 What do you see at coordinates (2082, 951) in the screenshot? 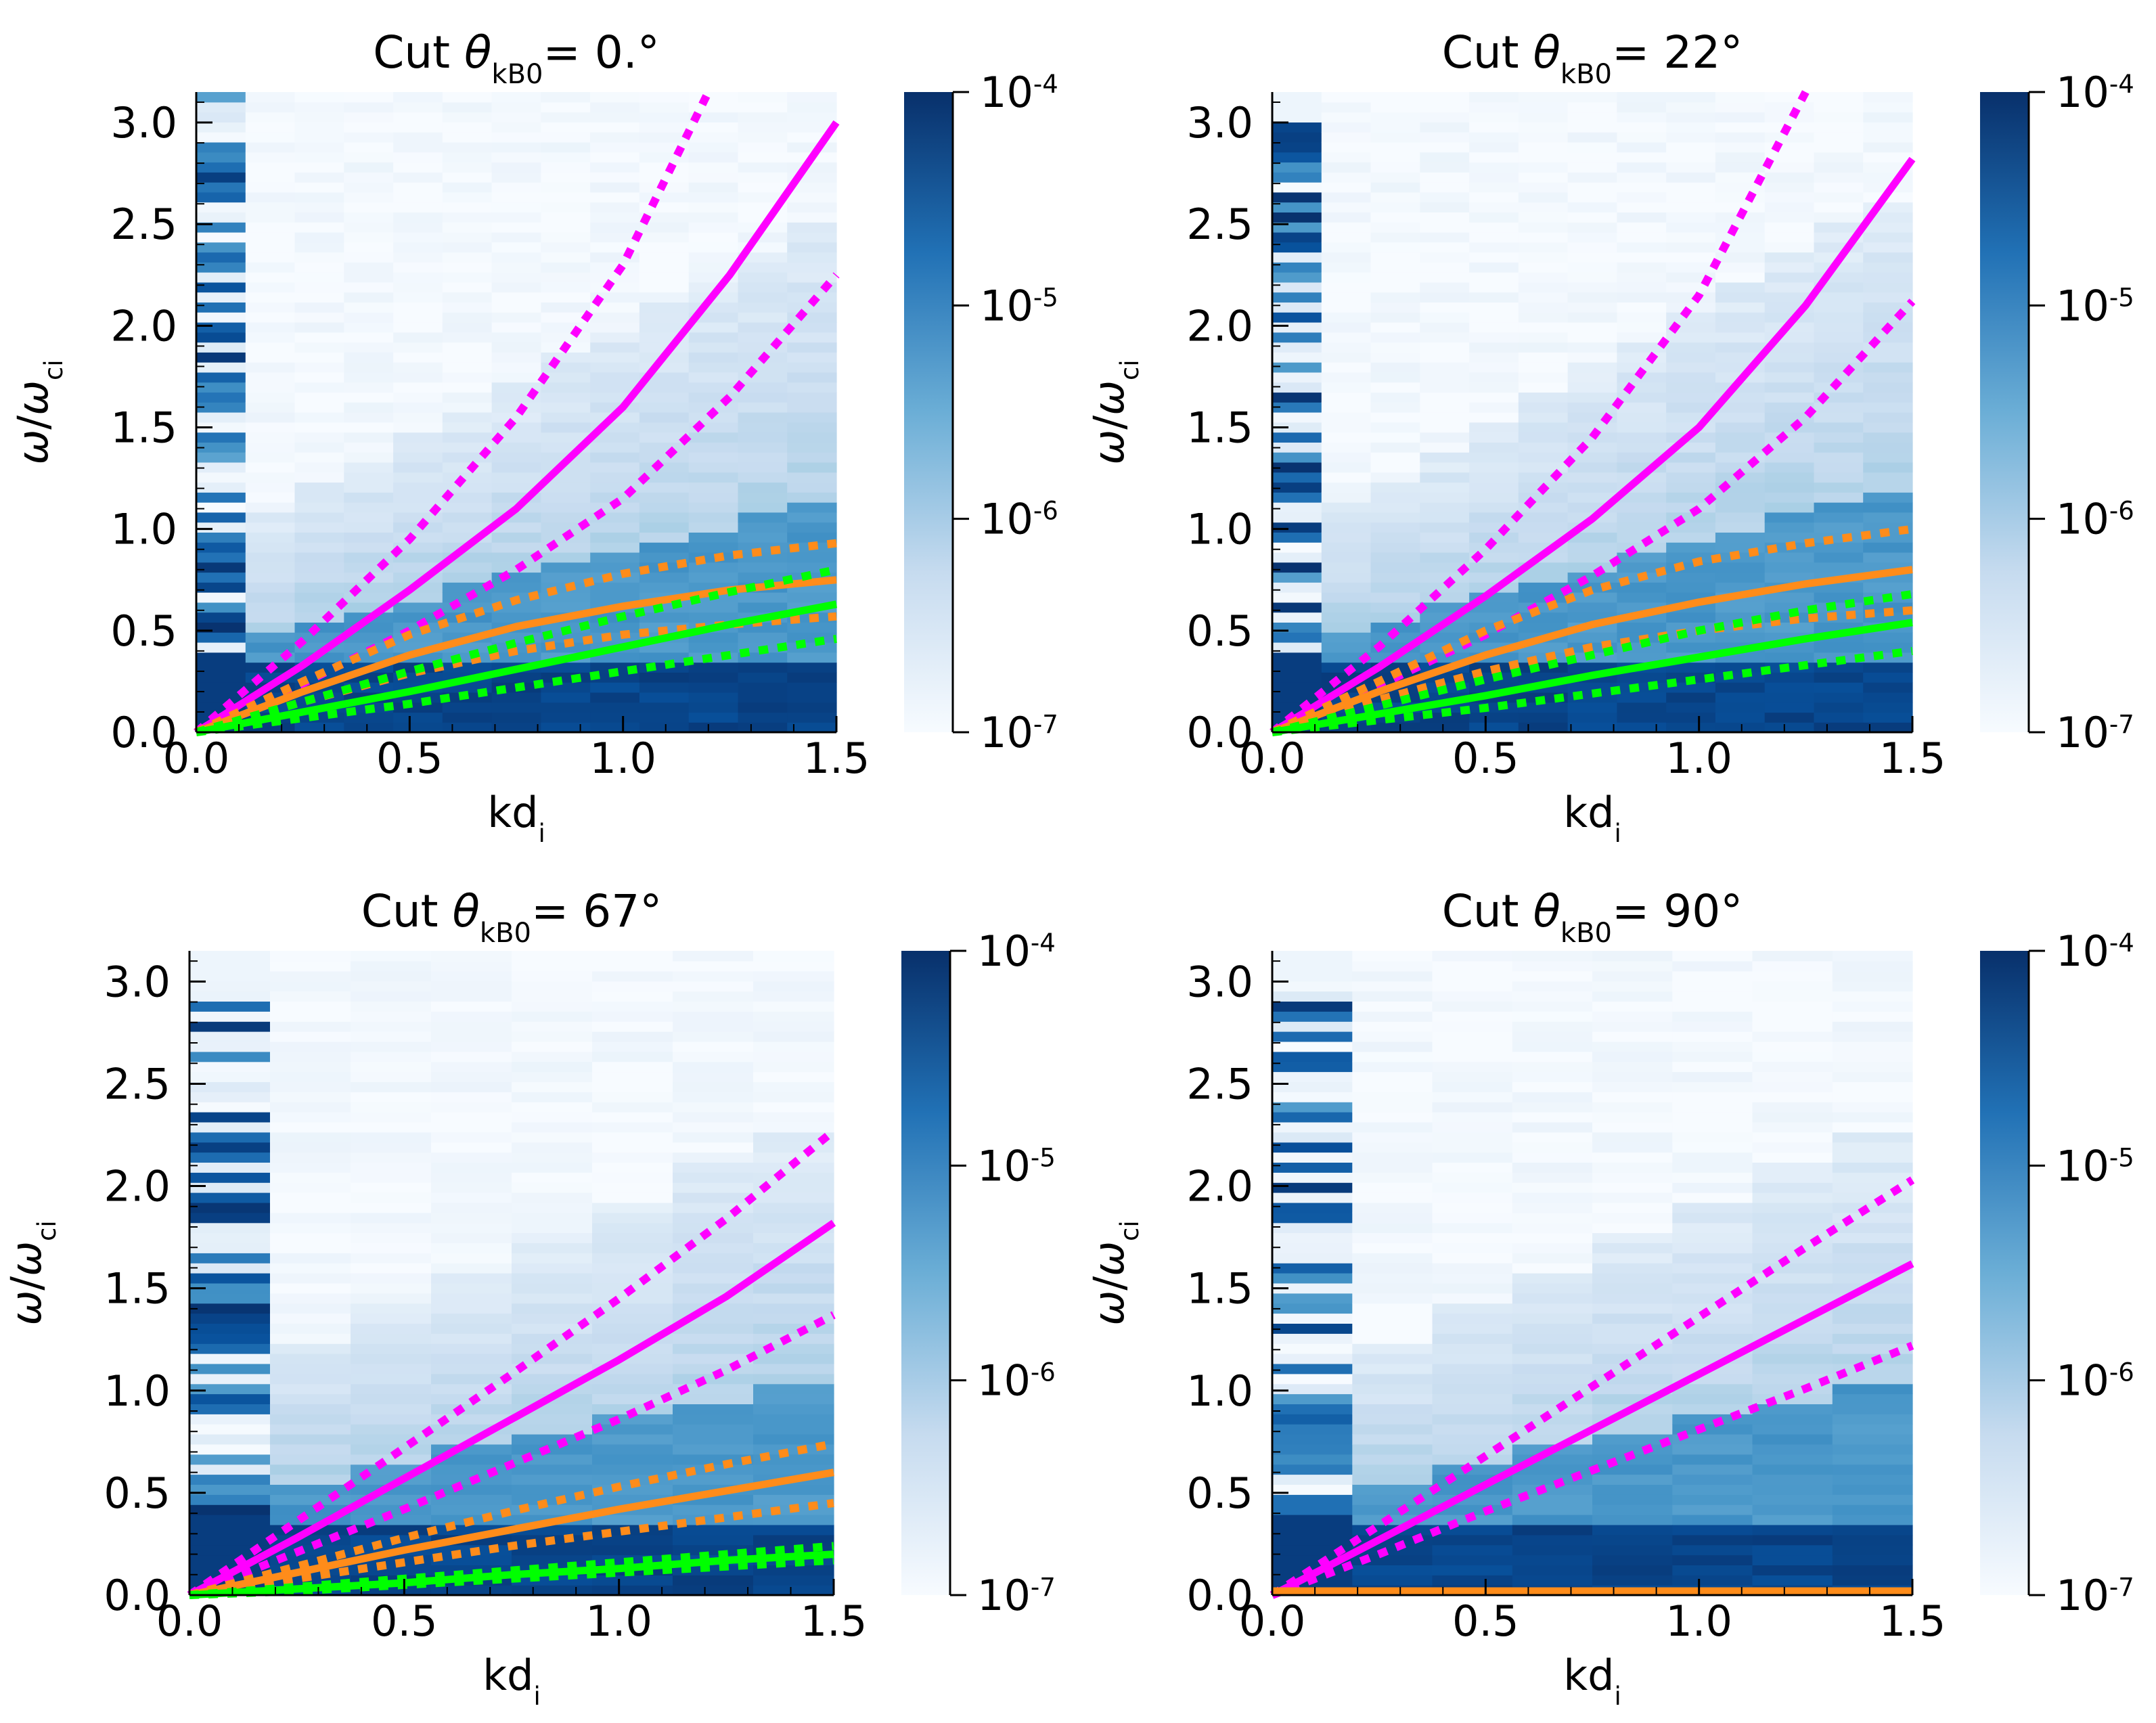
I see `colorbar-tick-label-part: 10` at bounding box center [2082, 951].